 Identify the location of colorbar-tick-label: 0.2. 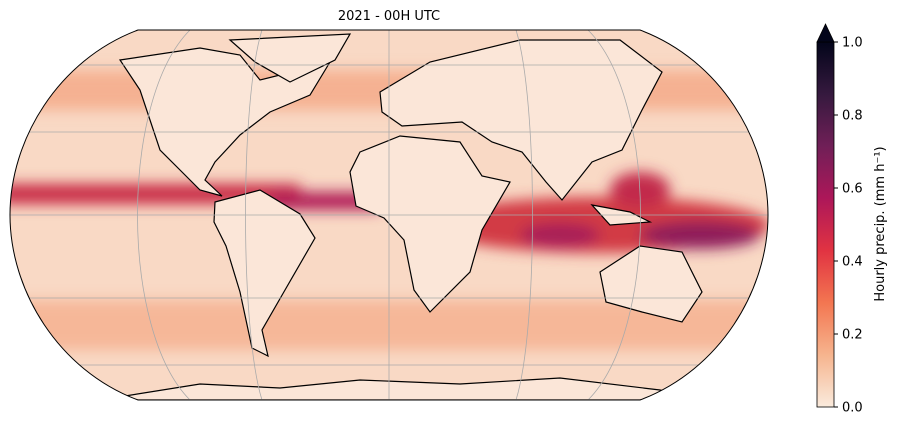
(852, 335).